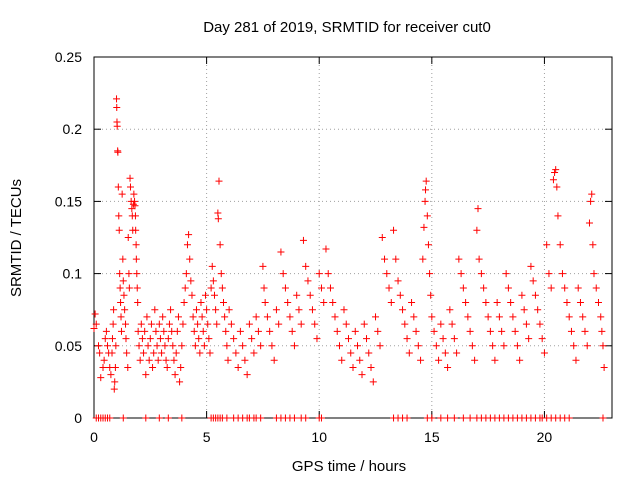 The width and height of the screenshot is (640, 480). What do you see at coordinates (73, 274) in the screenshot?
I see `y-tick-label: 0.1` at bounding box center [73, 274].